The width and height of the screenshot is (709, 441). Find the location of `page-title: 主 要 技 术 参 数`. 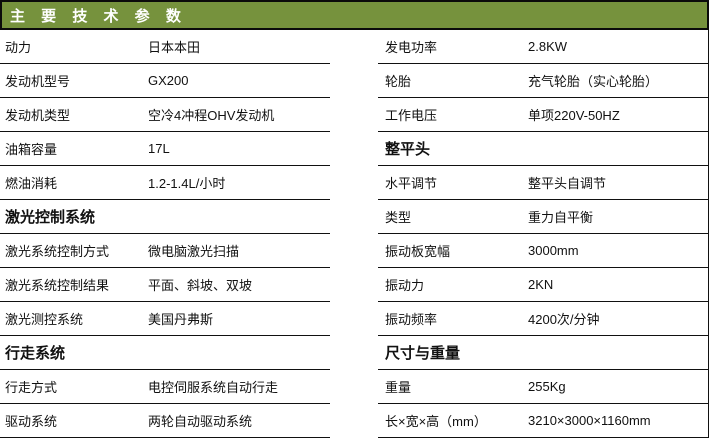

page-title: 主 要 技 术 参 数 is located at coordinates (98, 16).